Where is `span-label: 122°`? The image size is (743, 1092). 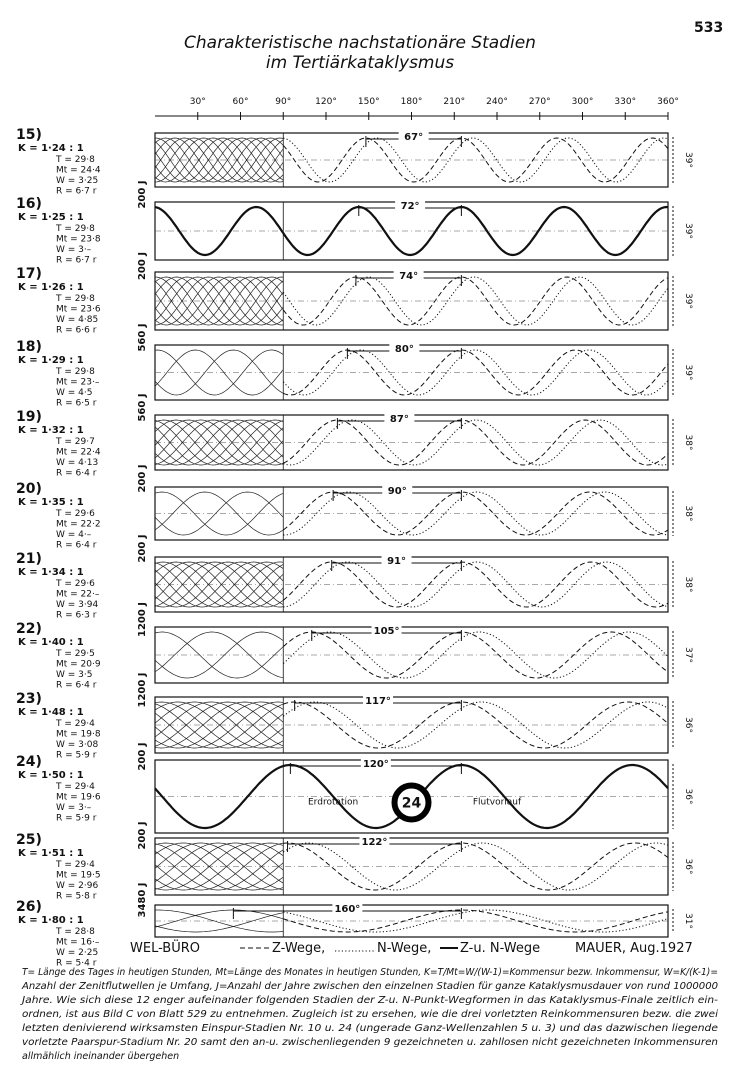 span-label: 122° is located at coordinates (375, 842).